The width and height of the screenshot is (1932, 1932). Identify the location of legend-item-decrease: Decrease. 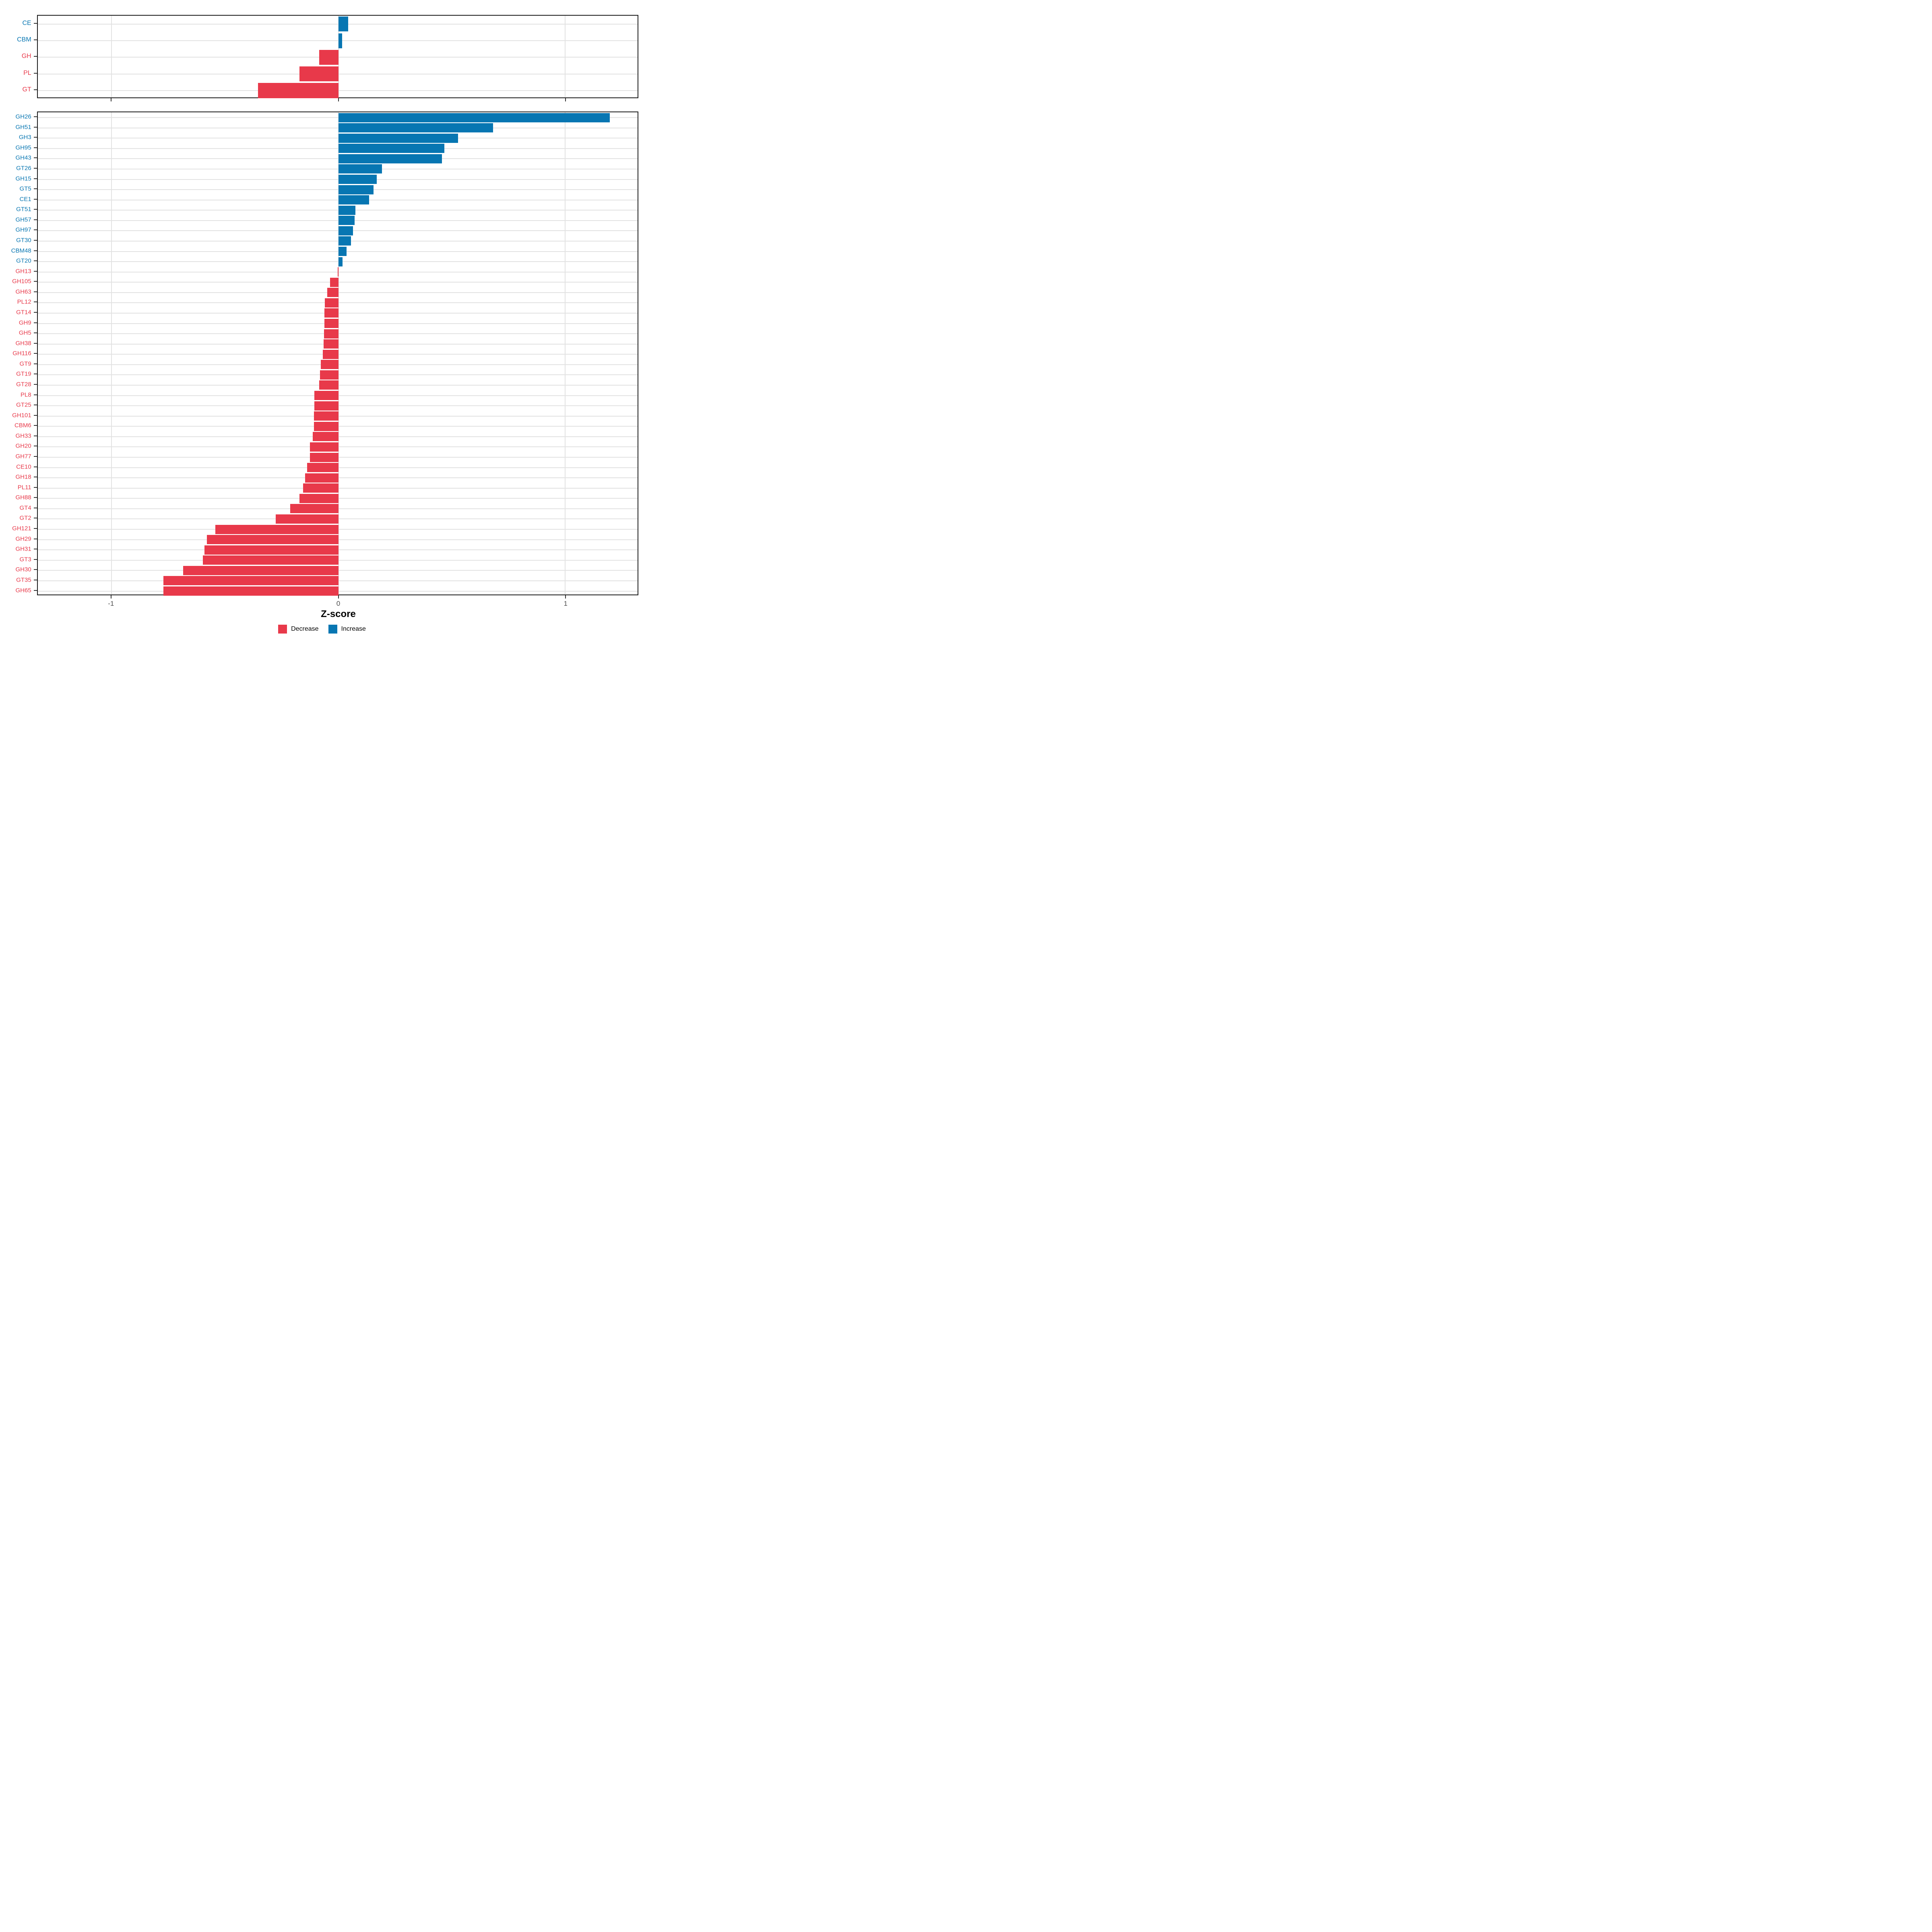
(298, 629).